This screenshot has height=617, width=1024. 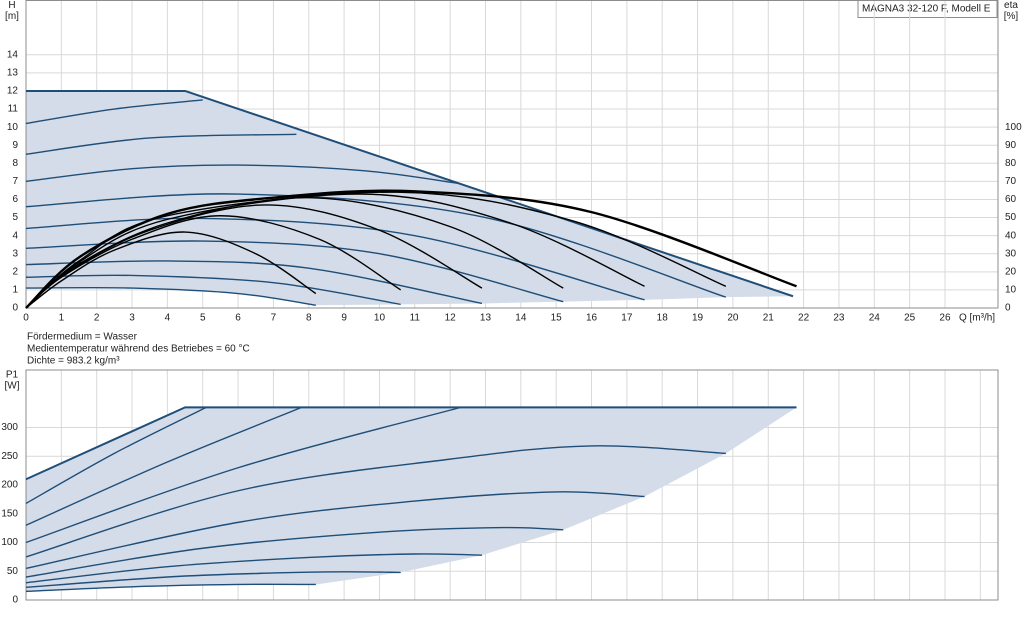 I want to click on y-tick-label: 50, so click(x=13, y=571).